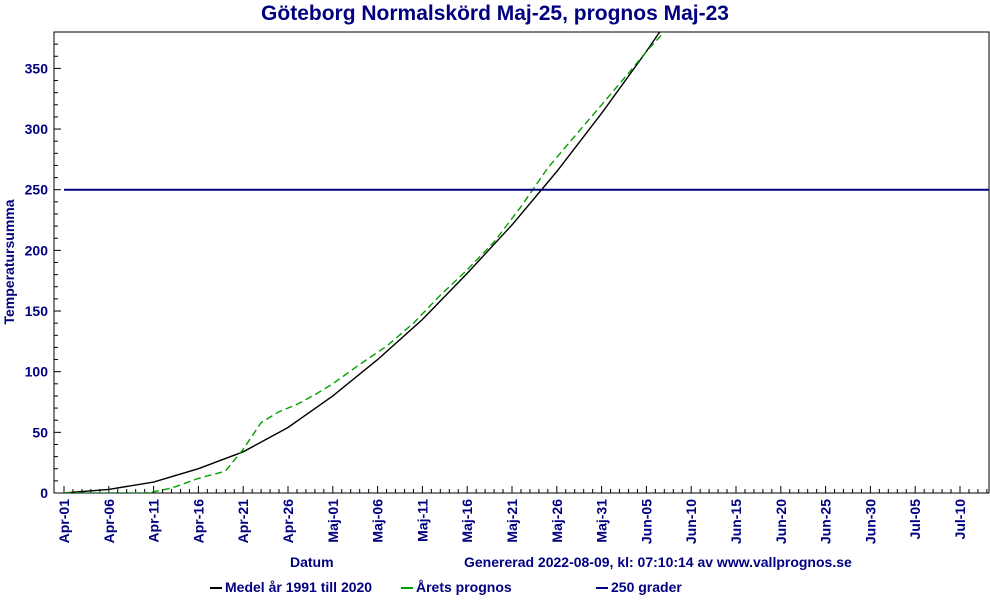 This screenshot has height=600, width=990. I want to click on legend-swatch-medel, so click(216, 588).